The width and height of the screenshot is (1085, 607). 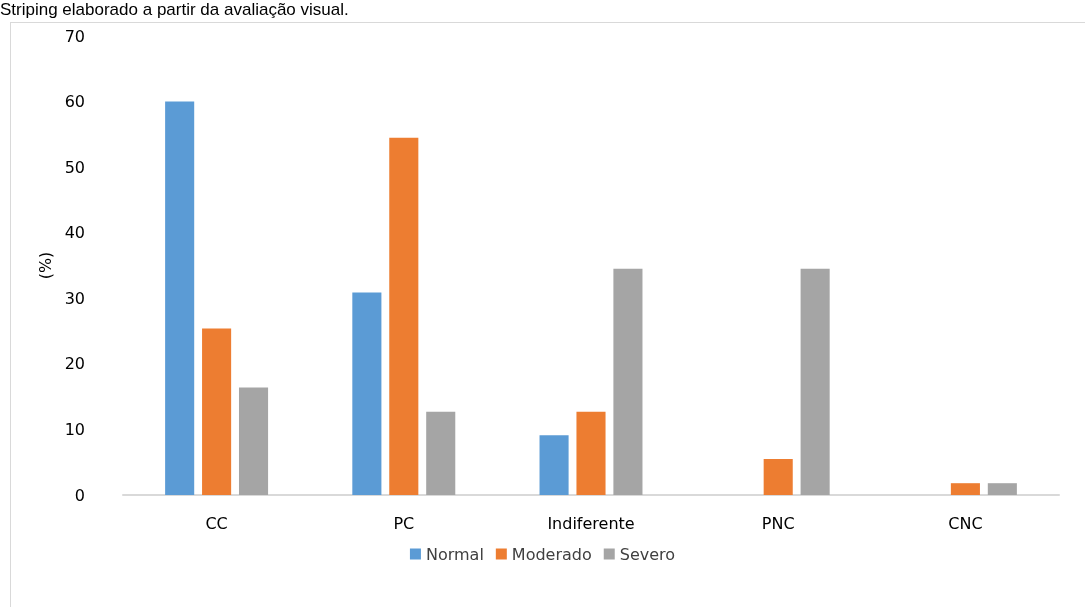 What do you see at coordinates (404, 523) in the screenshot?
I see `x-tick-label: PC` at bounding box center [404, 523].